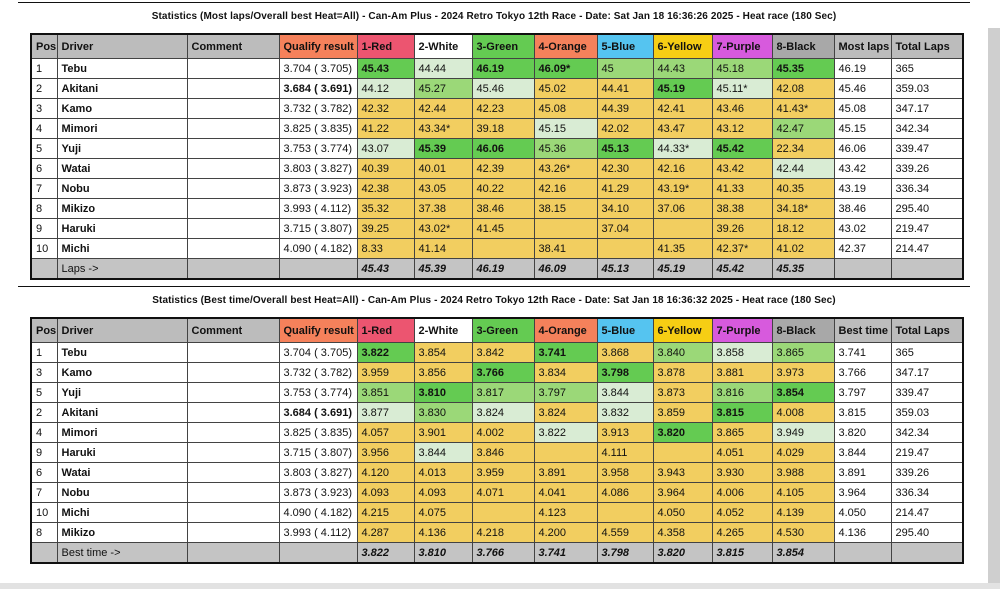  I want to click on heat-cell-orange: 3.822, so click(565, 432).